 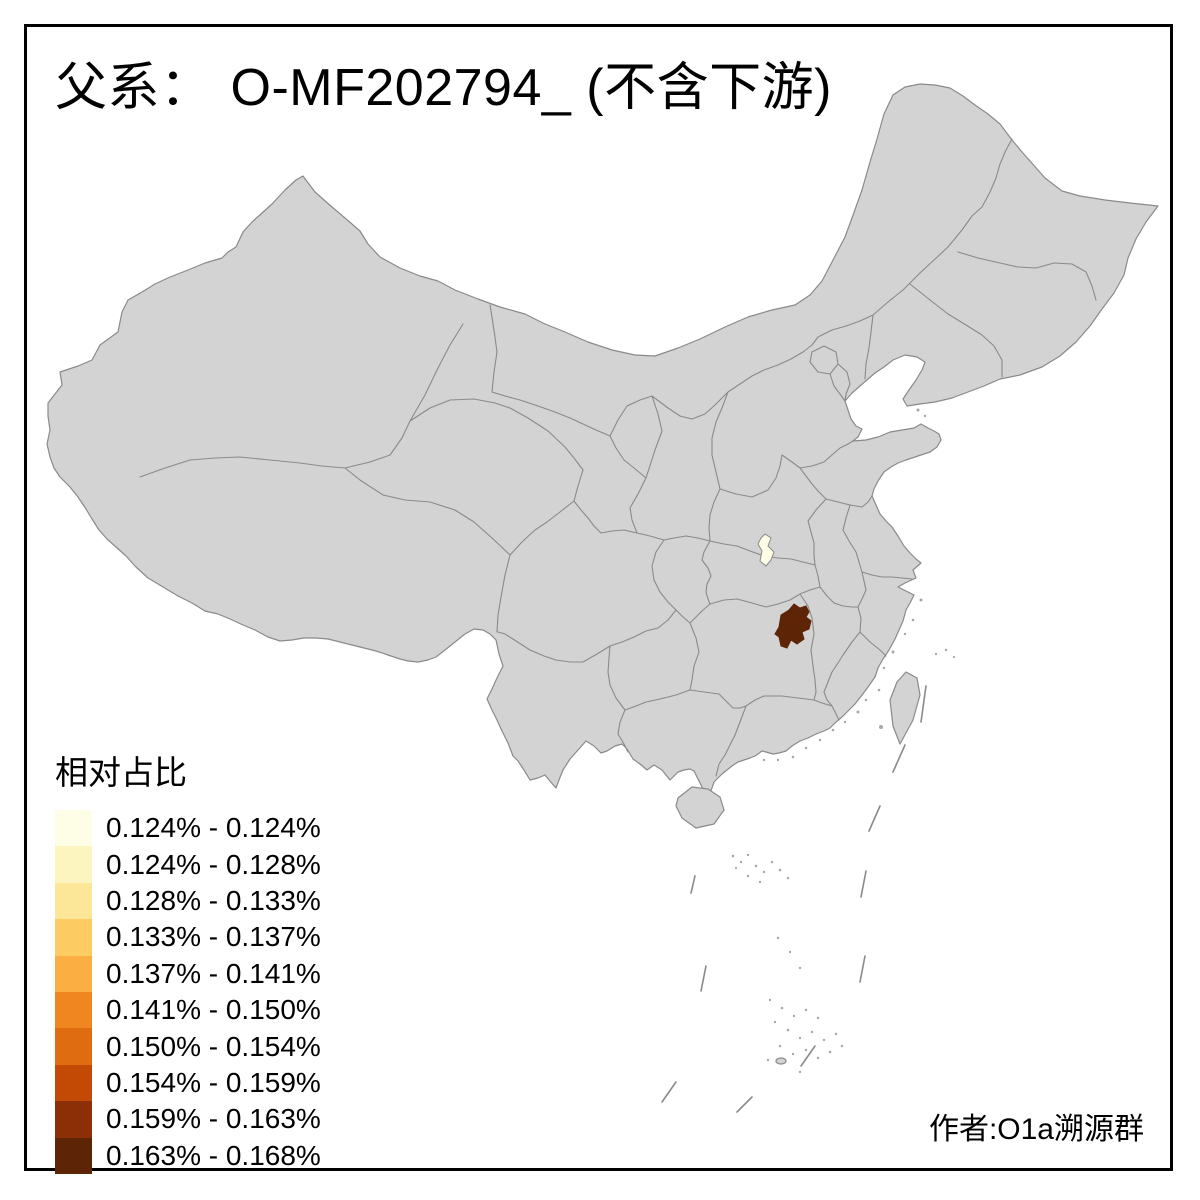 I want to click on legend-label: 0.159% - 0.163%, so click(x=213, y=1119).